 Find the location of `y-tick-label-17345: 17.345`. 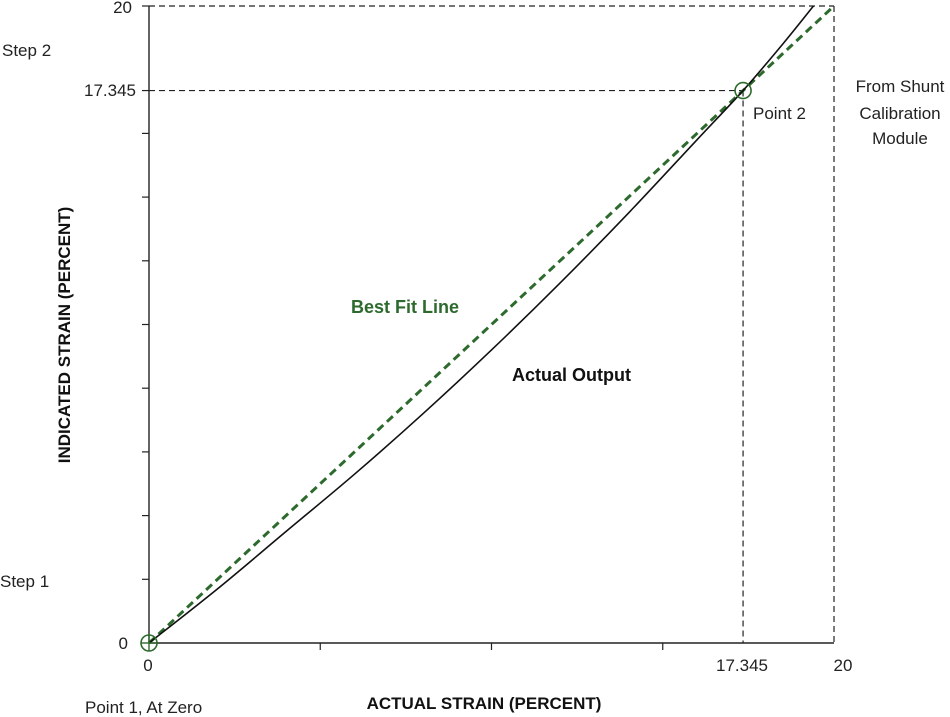

y-tick-label-17345: 17.345 is located at coordinates (110, 90).